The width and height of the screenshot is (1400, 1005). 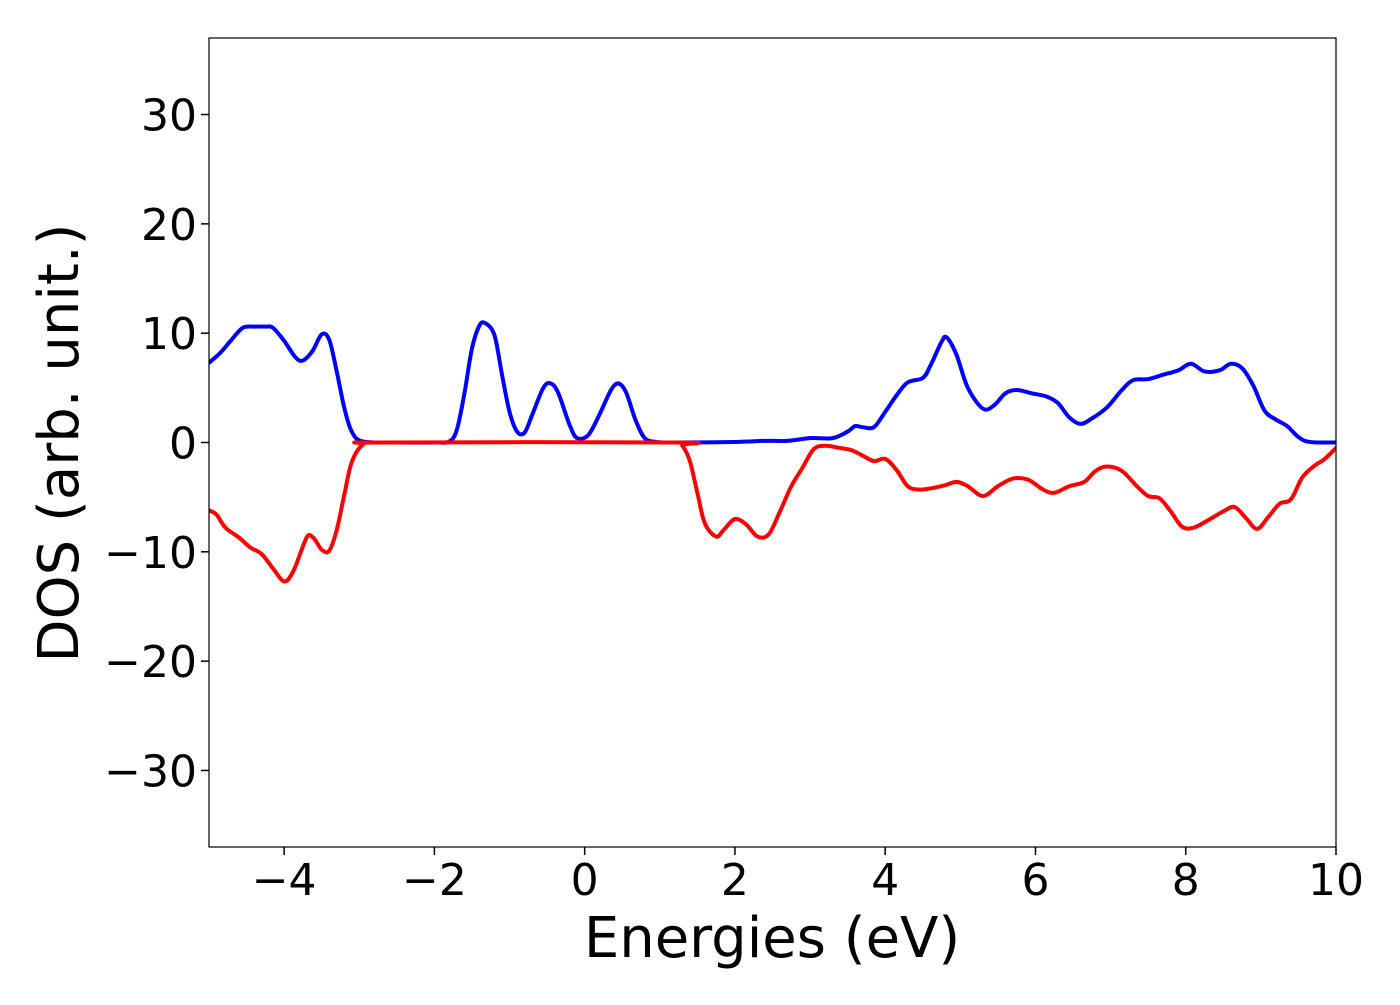 I want to click on x-axis: −4 −2 0 2 4 6 8 10, so click(x=808, y=876).